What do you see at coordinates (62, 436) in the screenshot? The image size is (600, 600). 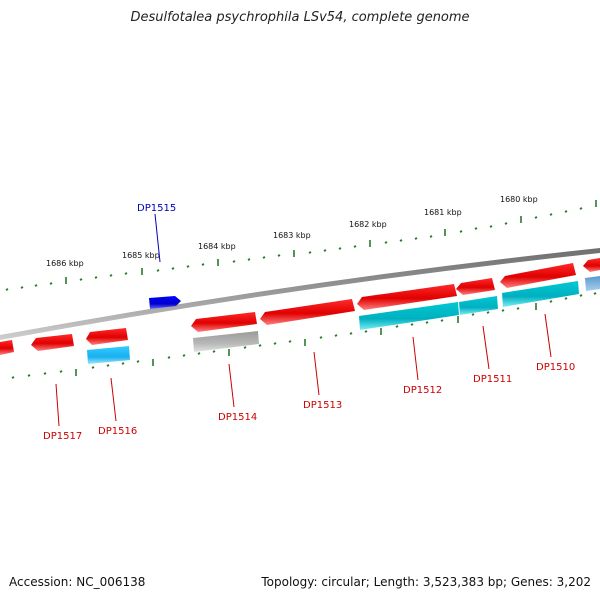 I see `gene-label-DP1517: DP1517` at bounding box center [62, 436].